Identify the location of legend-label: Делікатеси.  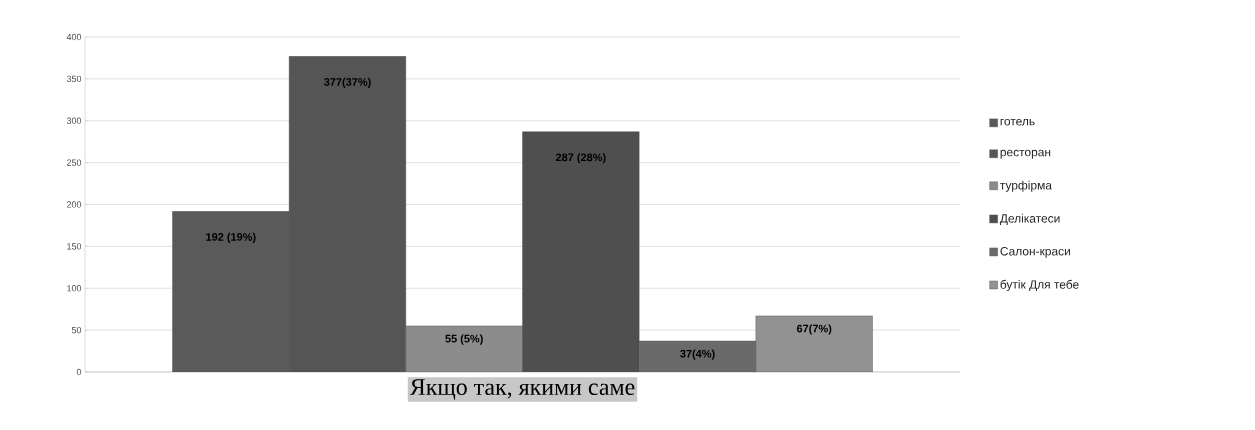
(1029, 219).